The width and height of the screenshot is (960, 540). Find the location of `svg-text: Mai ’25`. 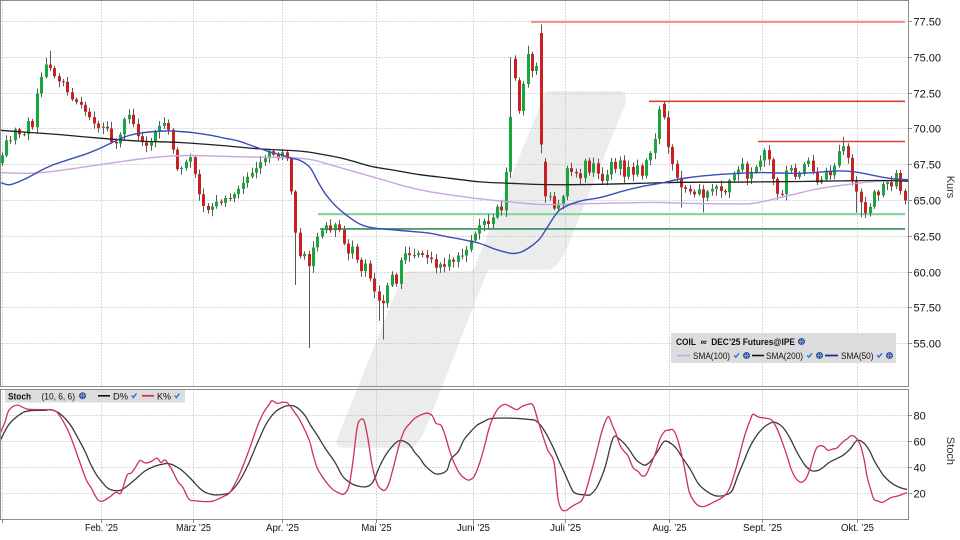

svg-text: Mai ’25 is located at coordinates (377, 528).